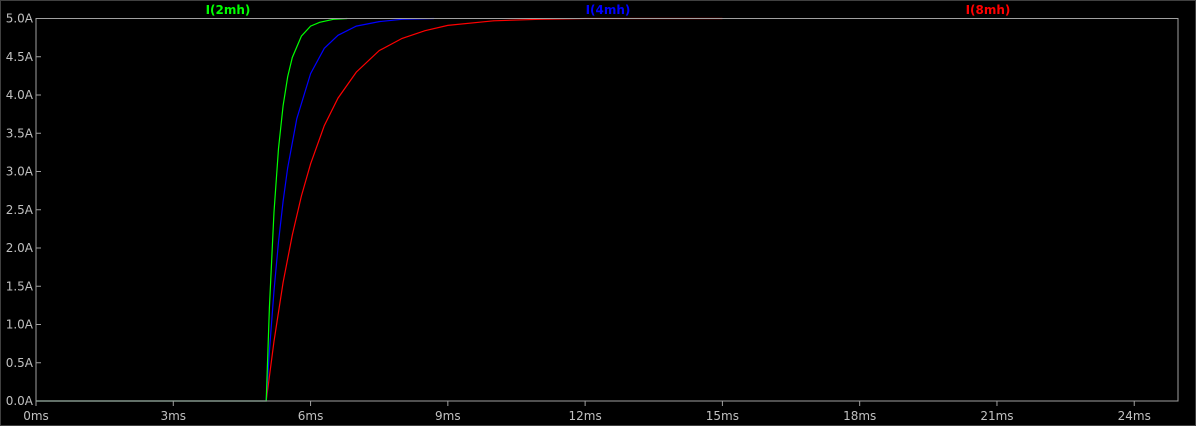  What do you see at coordinates (311, 416) in the screenshot?
I see `x-tick-label: 6ms` at bounding box center [311, 416].